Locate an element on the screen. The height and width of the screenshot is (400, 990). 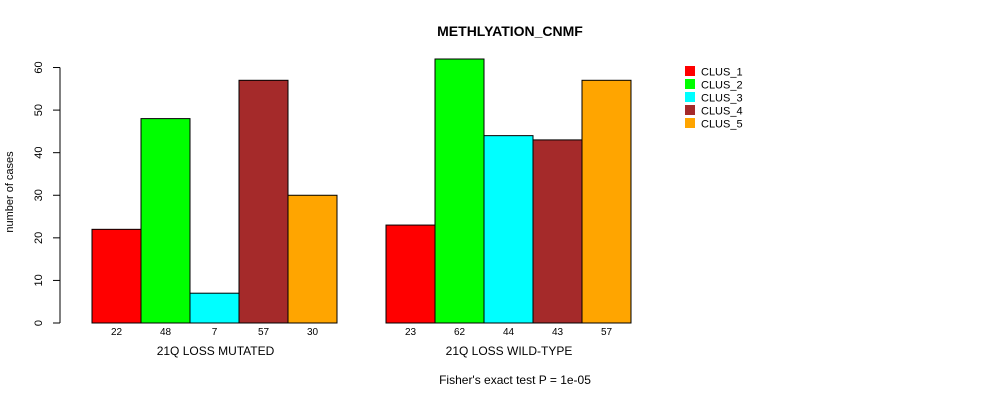
y-tick-label: 10 is located at coordinates (39, 280).